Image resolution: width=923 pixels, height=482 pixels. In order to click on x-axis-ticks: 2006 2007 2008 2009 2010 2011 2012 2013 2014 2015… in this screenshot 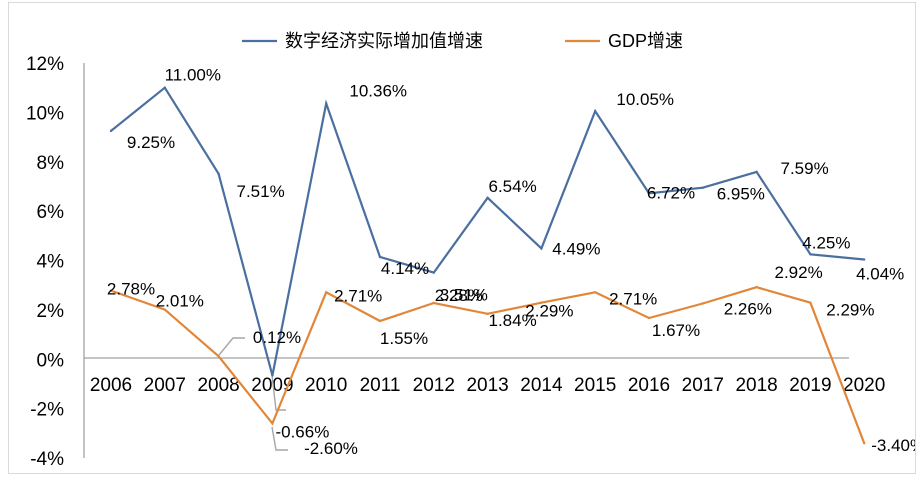, I will do `click(487, 385)`.